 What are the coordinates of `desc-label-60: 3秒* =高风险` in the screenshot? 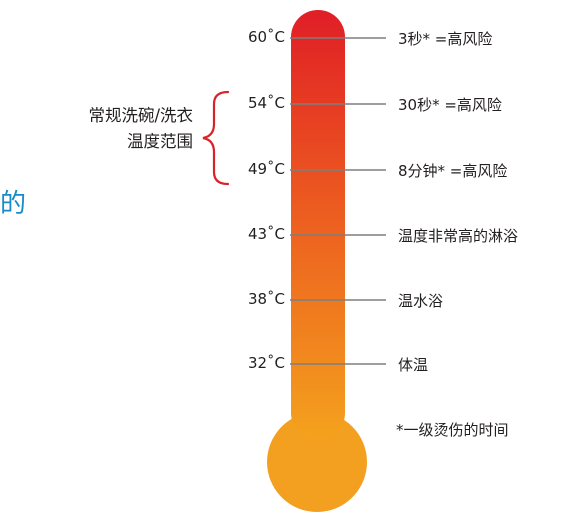 It's located at (445, 39).